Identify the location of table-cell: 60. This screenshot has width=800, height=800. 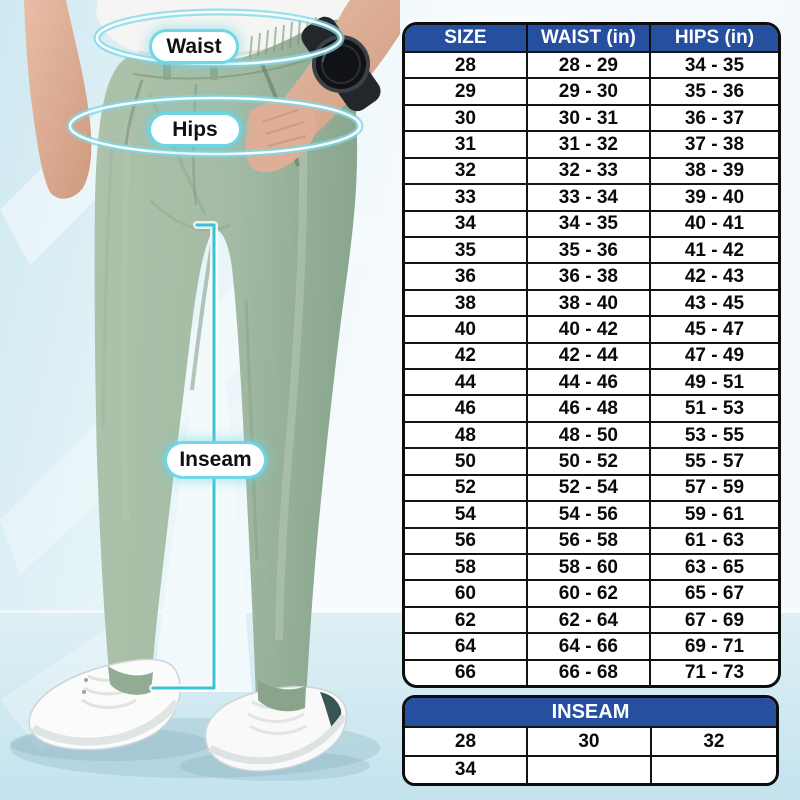
(465, 594).